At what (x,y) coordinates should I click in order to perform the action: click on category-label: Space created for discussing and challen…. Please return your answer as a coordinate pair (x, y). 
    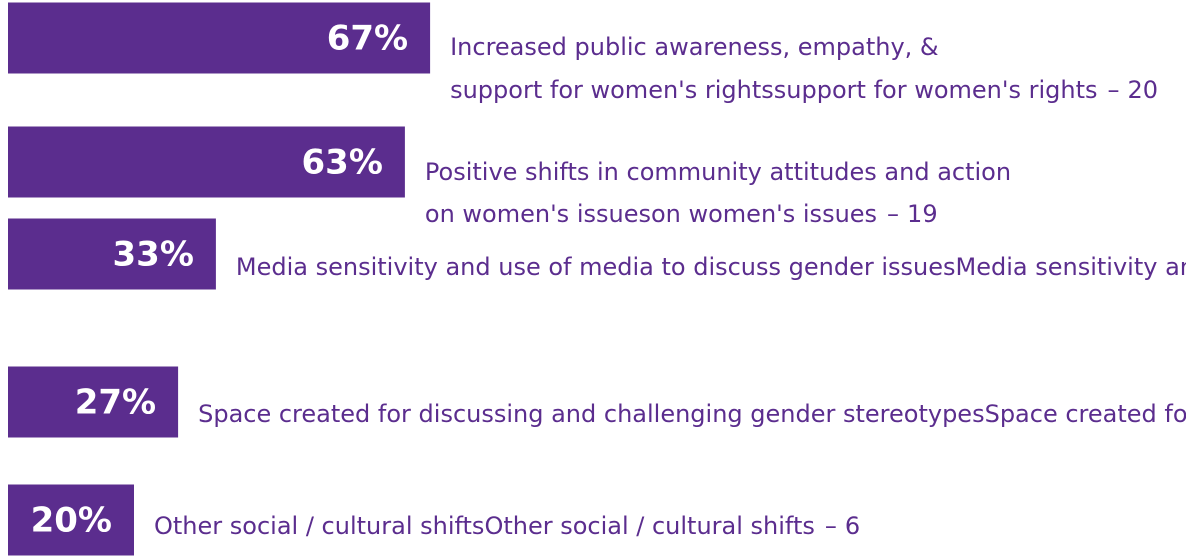
    Looking at the image, I should click on (692, 414).